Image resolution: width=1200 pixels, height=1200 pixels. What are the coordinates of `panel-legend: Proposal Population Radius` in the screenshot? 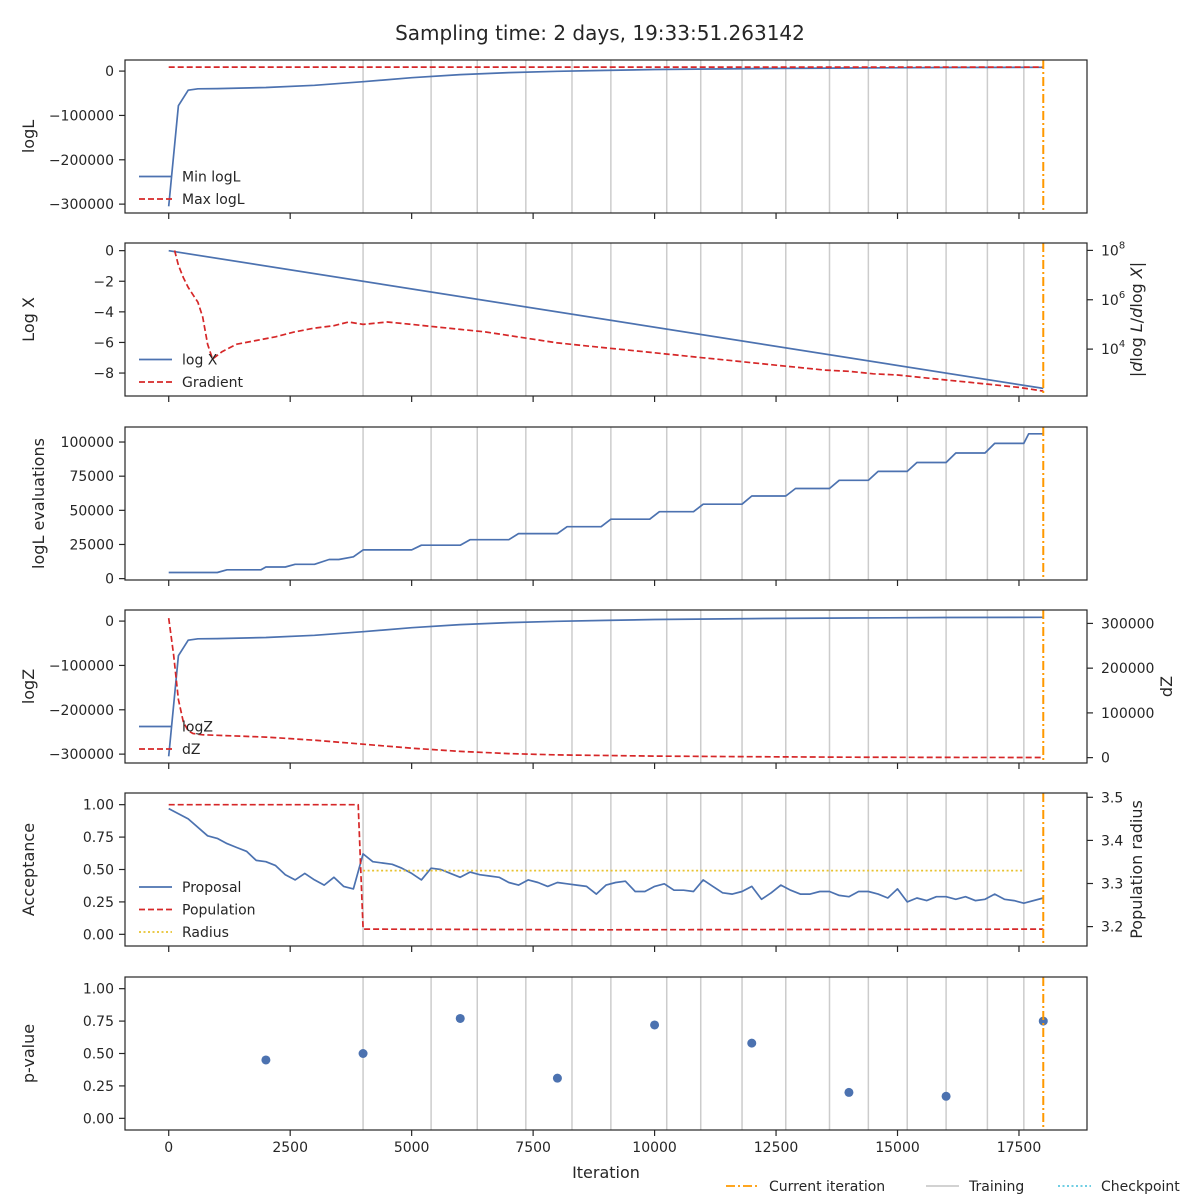 It's located at (197, 910).